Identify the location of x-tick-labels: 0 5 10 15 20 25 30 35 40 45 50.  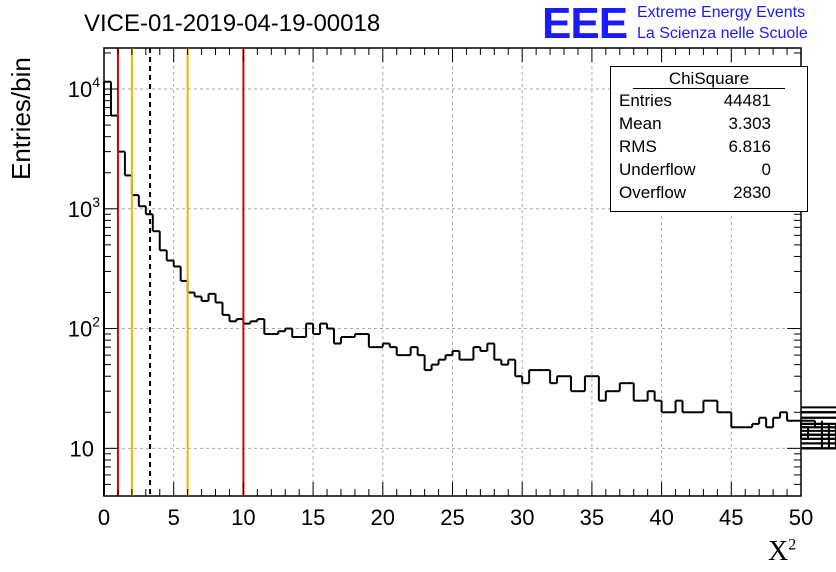
(455, 517).